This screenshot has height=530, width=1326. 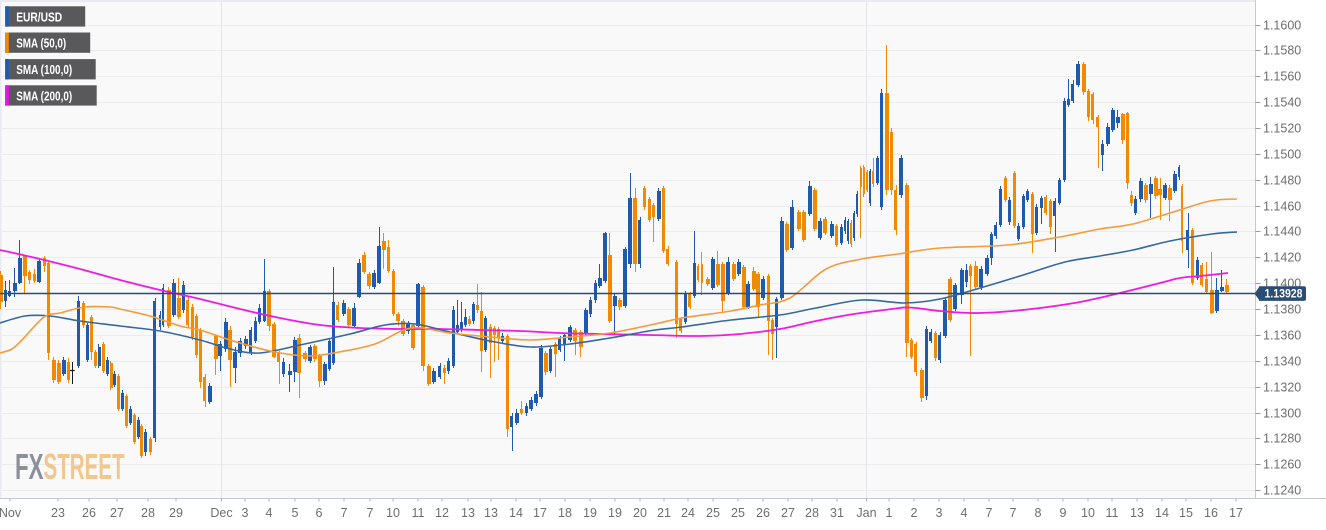 I want to click on svg-text: 6, so click(x=319, y=513).